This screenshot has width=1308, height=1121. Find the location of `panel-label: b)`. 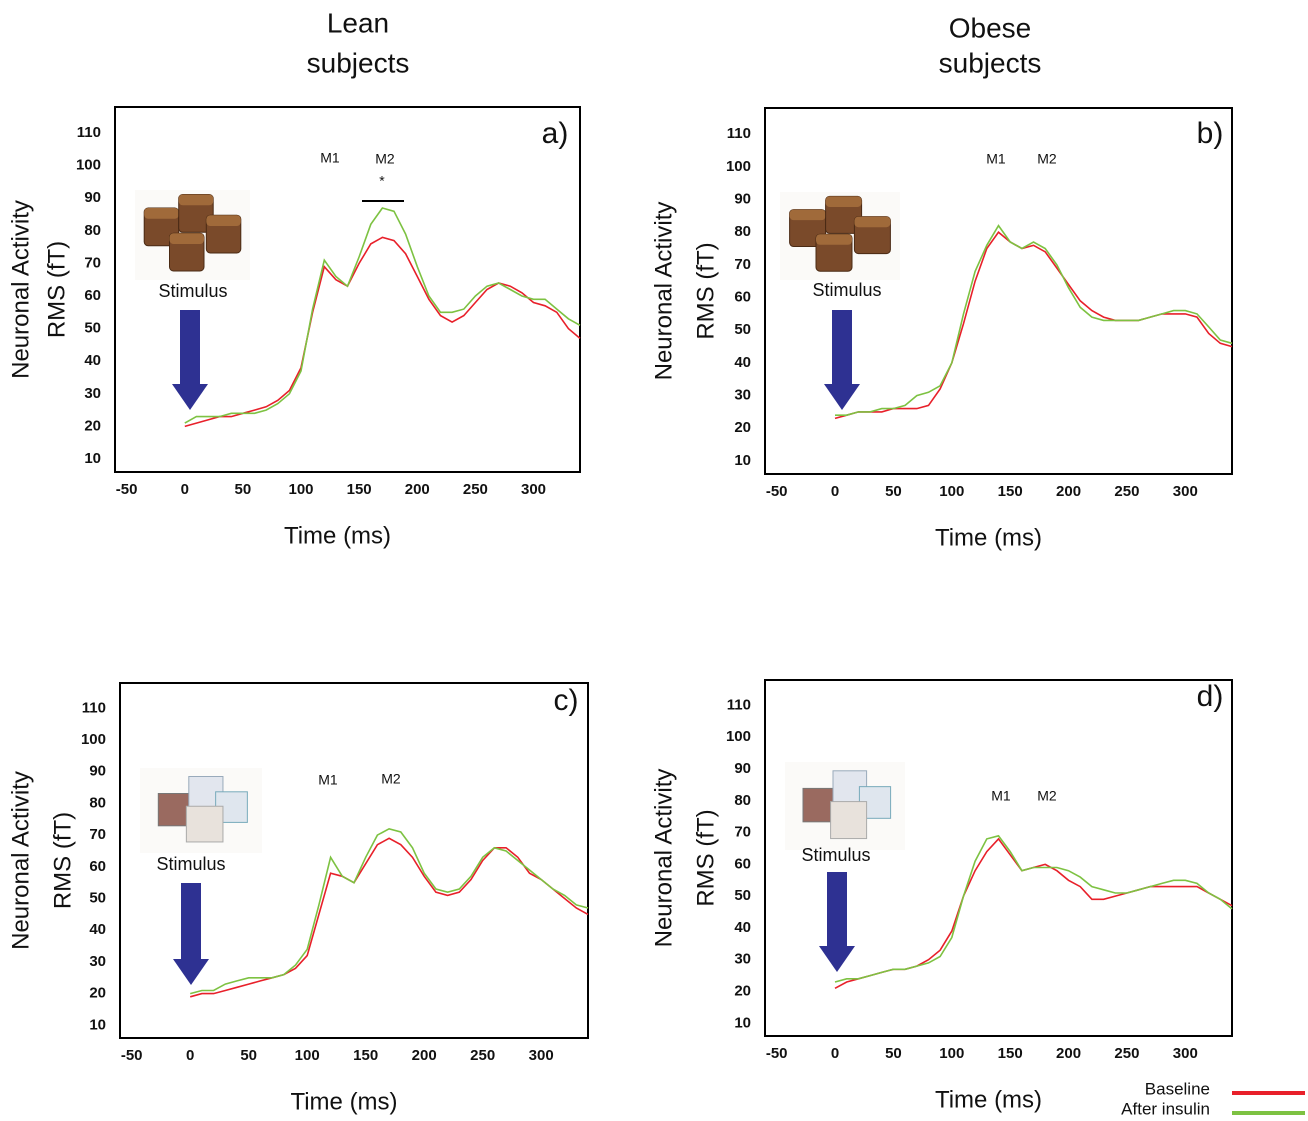

panel-label: b) is located at coordinates (1210, 133).